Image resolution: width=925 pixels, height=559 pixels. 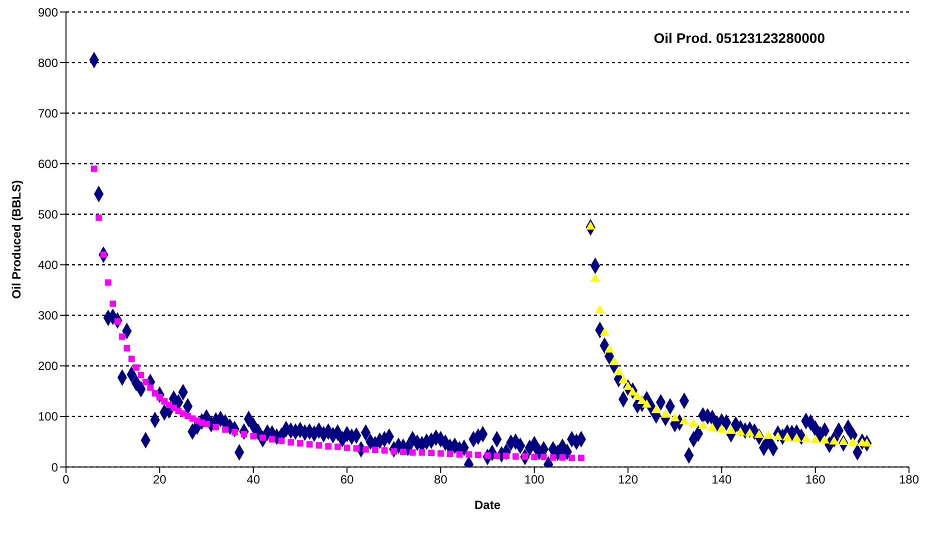 What do you see at coordinates (48, 315) in the screenshot?
I see `y-tick-label: 300` at bounding box center [48, 315].